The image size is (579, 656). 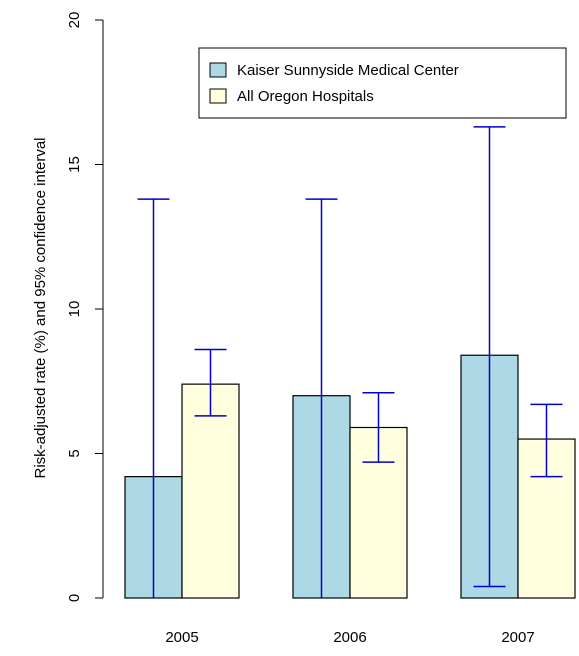 I want to click on y-tick-label: 15, so click(x=74, y=164).